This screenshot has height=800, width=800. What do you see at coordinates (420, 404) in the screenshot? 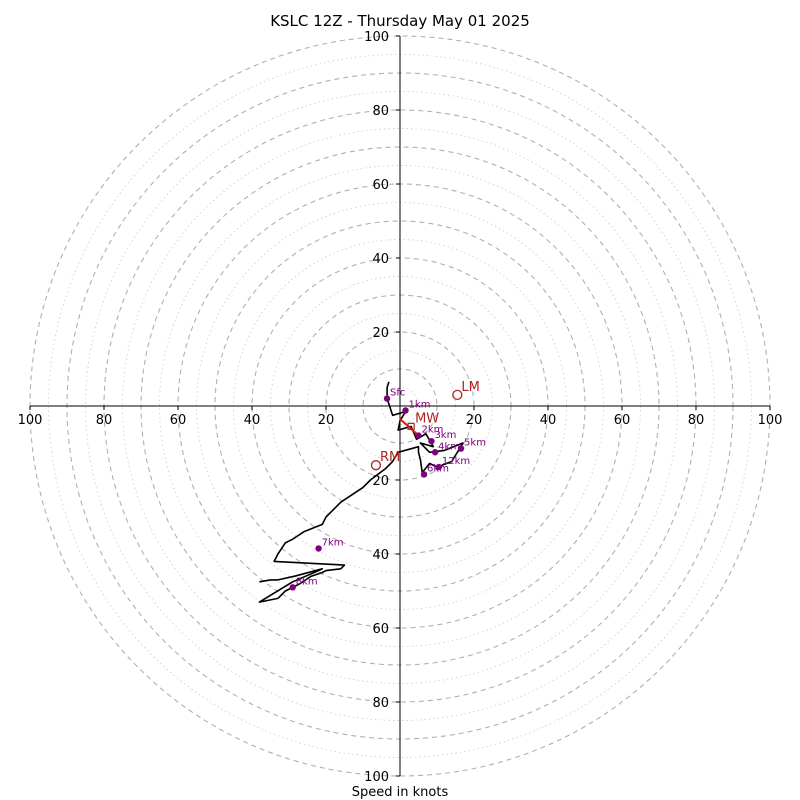
I see `height-marker-label: 1km` at bounding box center [420, 404].